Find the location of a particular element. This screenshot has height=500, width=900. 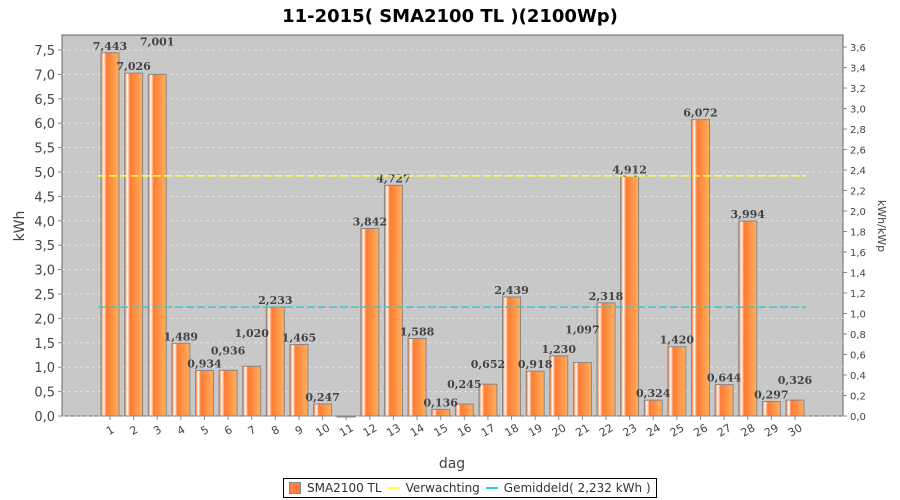

x-tick-label: 24 is located at coordinates (653, 430).